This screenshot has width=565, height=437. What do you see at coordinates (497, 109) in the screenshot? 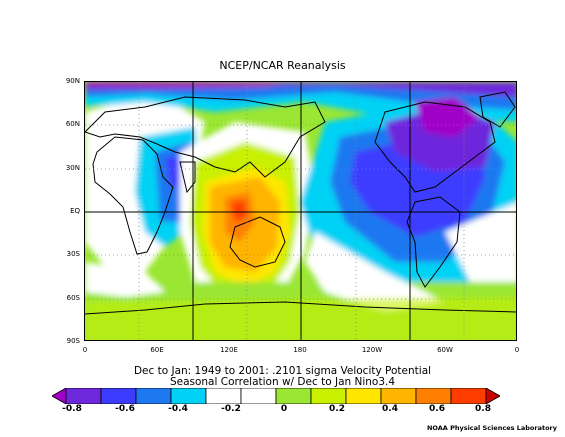
I see `greenland-outline` at bounding box center [497, 109].